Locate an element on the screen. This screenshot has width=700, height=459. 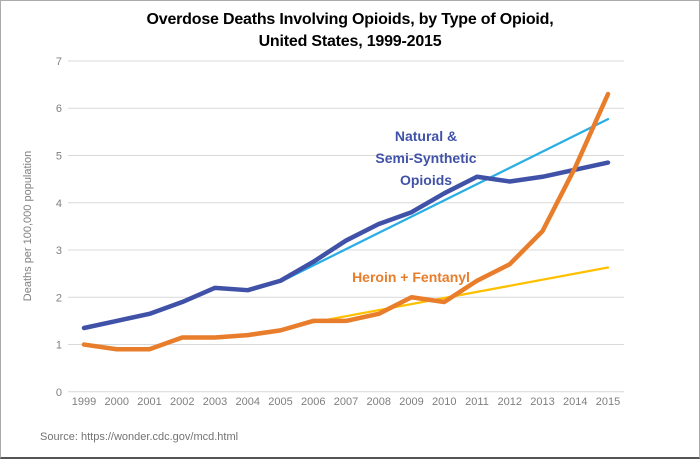
chart-title-line2: United States, 1999-2015 is located at coordinates (350, 41).